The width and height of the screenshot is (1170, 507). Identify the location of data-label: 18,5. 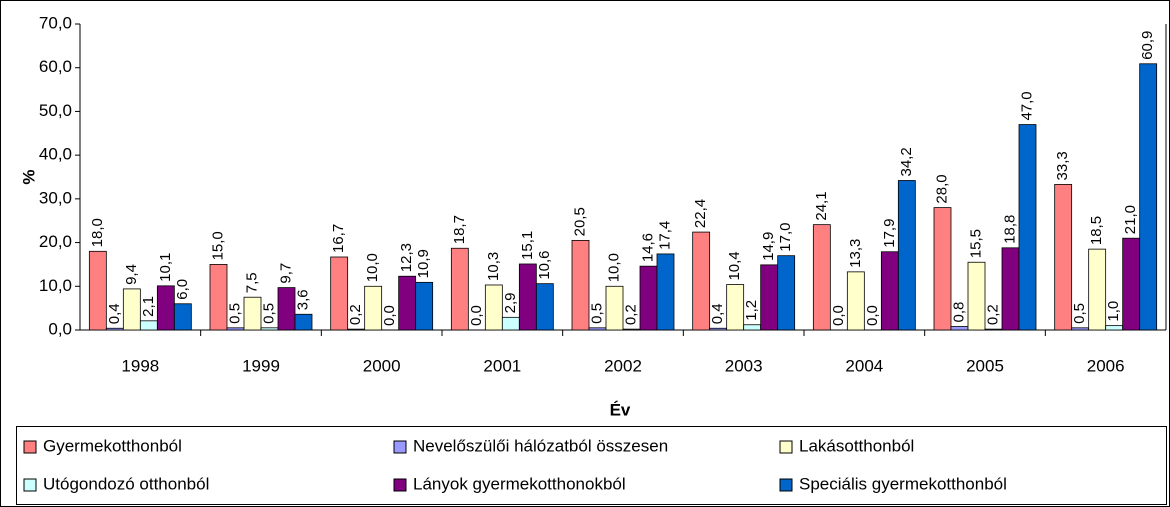
(1096, 230).